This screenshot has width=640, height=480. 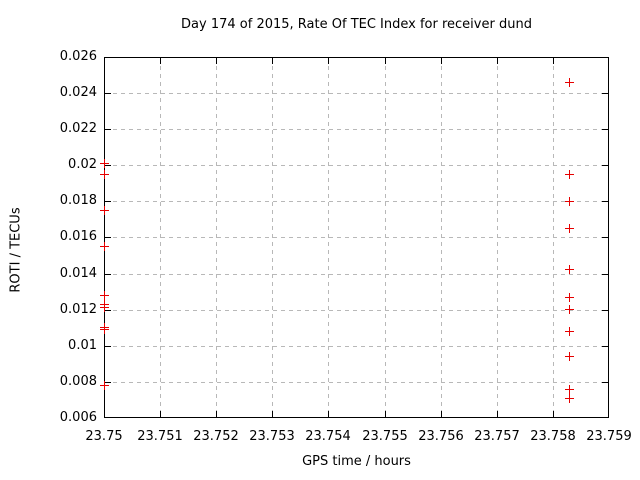 I want to click on y-tick-label: 0.018, so click(x=78, y=200).